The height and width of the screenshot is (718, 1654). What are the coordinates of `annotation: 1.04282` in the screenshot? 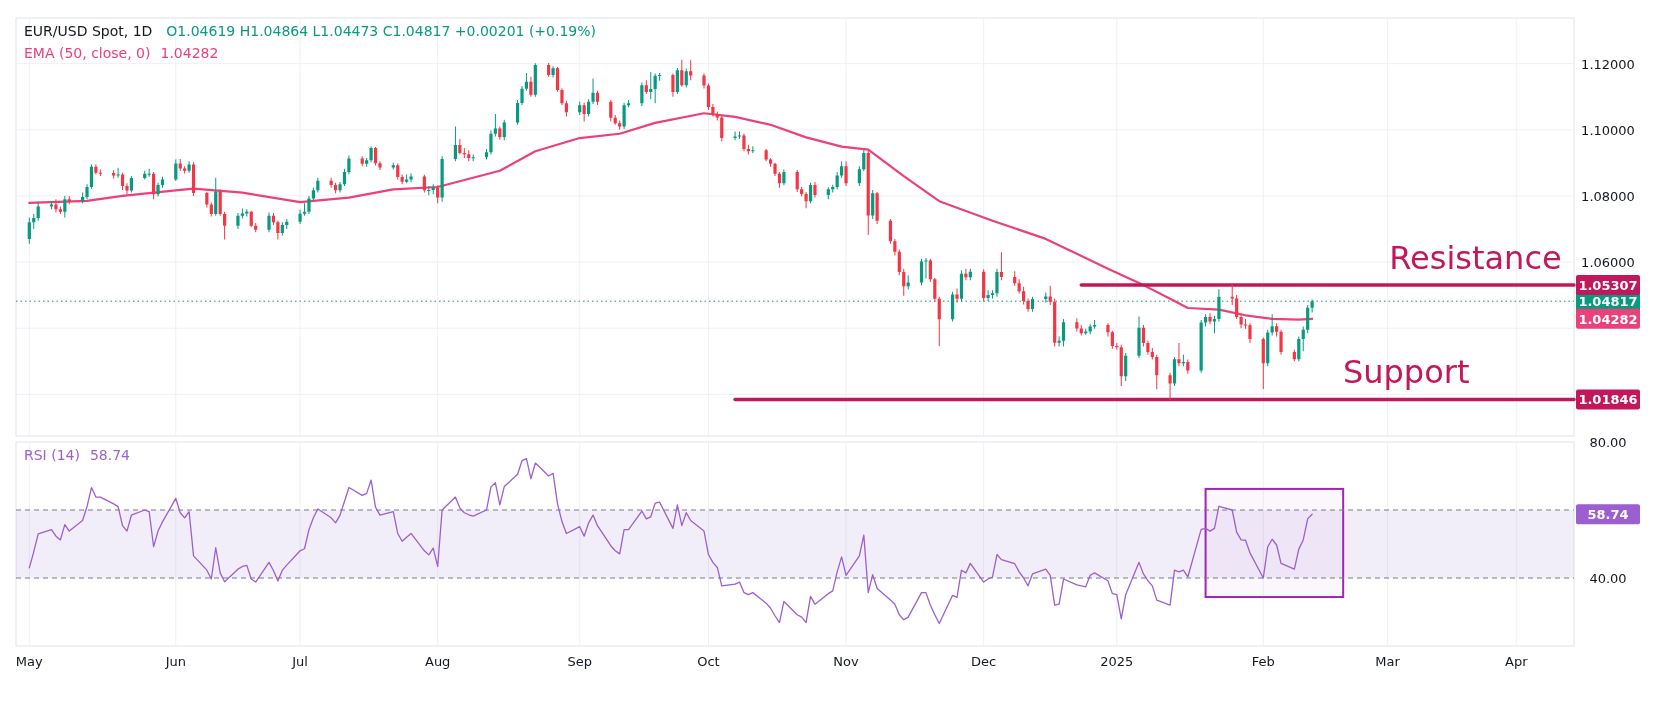 It's located at (189, 53).